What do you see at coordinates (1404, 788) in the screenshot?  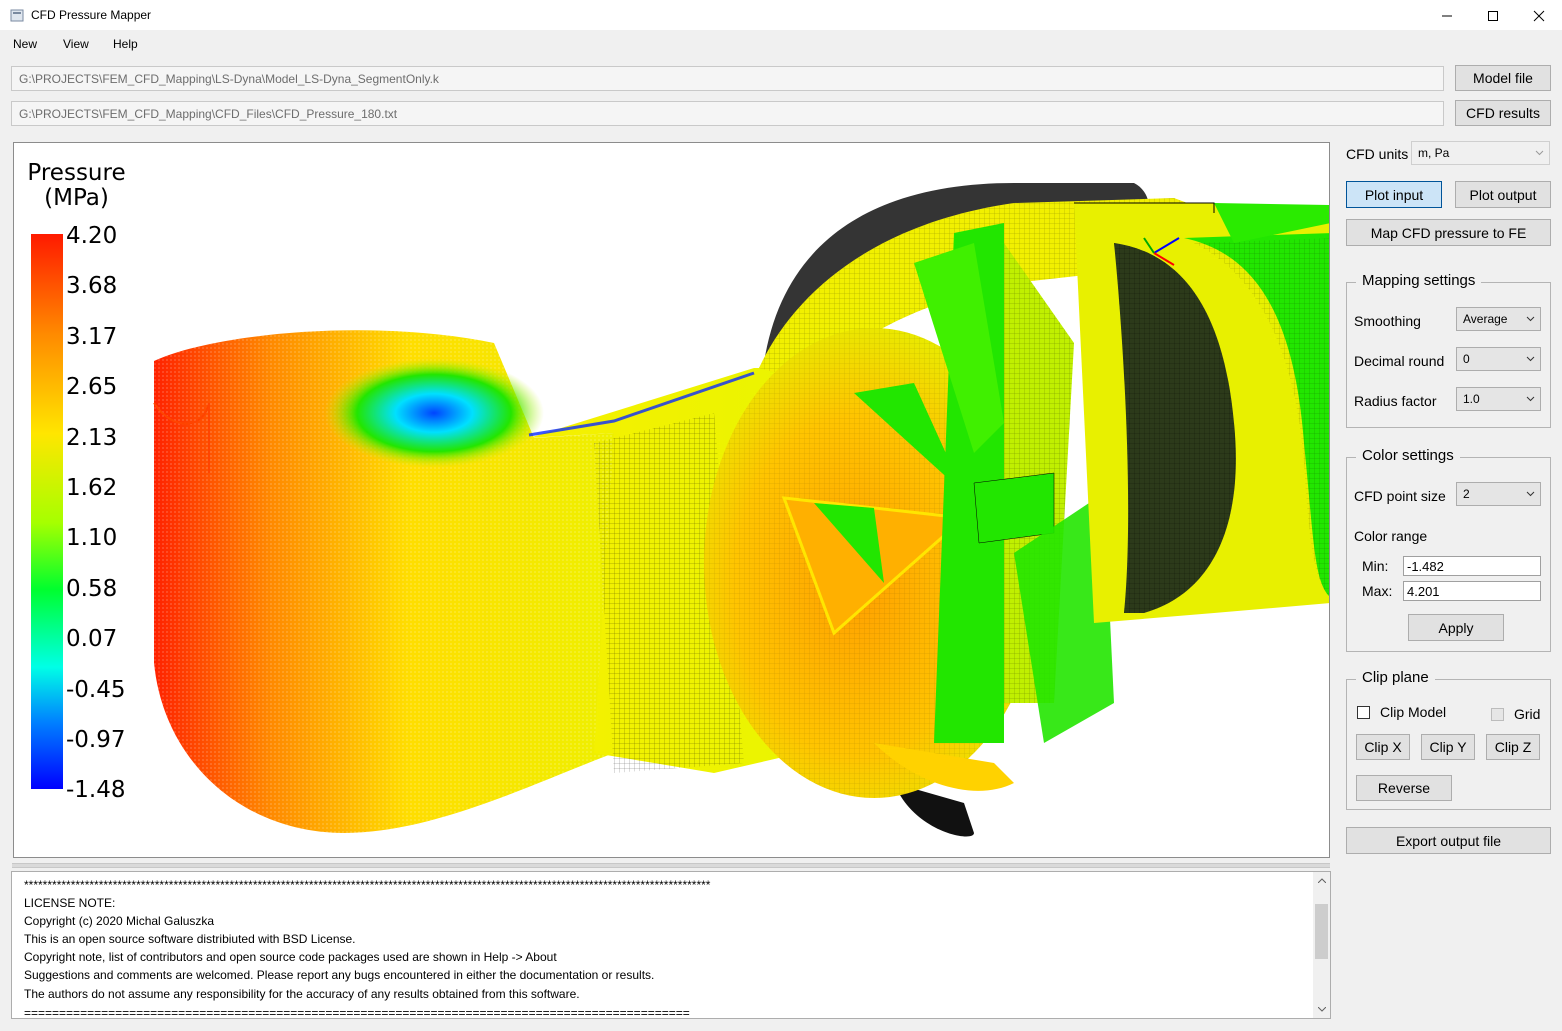 I see `reverse-button: Reverse` at bounding box center [1404, 788].